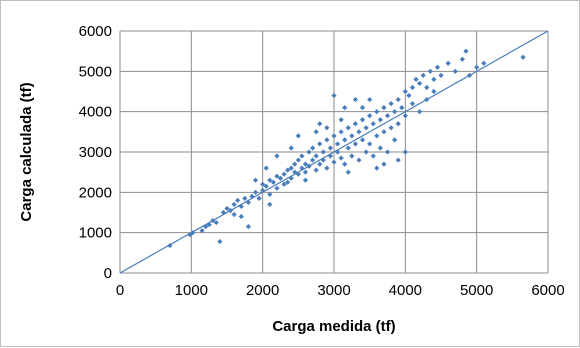 The width and height of the screenshot is (580, 348). I want to click on x-tick-label: 0, so click(120, 290).